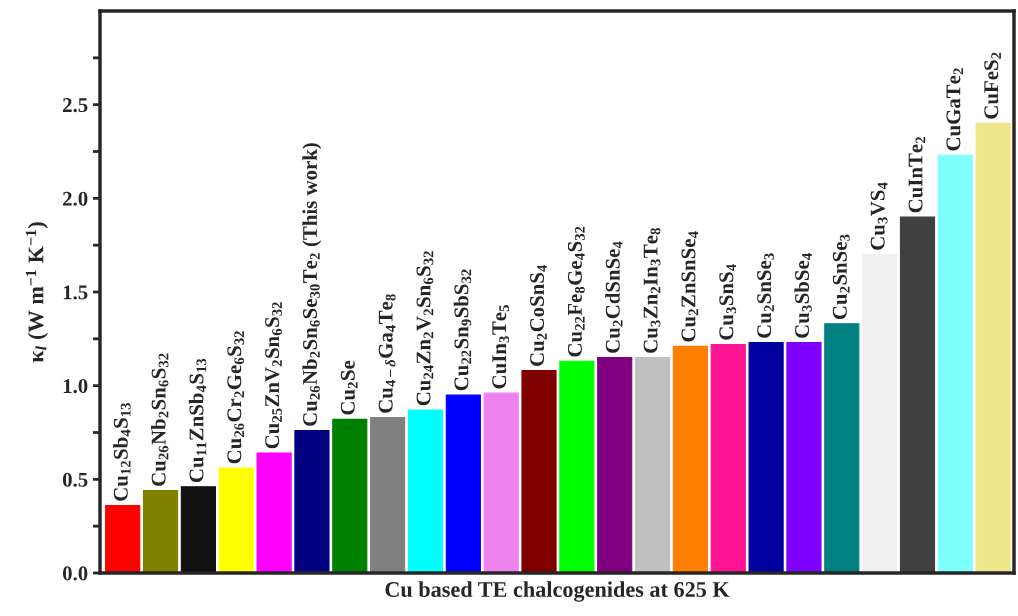 The height and width of the screenshot is (616, 1018). Describe the element at coordinates (955, 109) in the screenshot. I see `x-tick-label: CuGaTe$_{2}$` at that location.